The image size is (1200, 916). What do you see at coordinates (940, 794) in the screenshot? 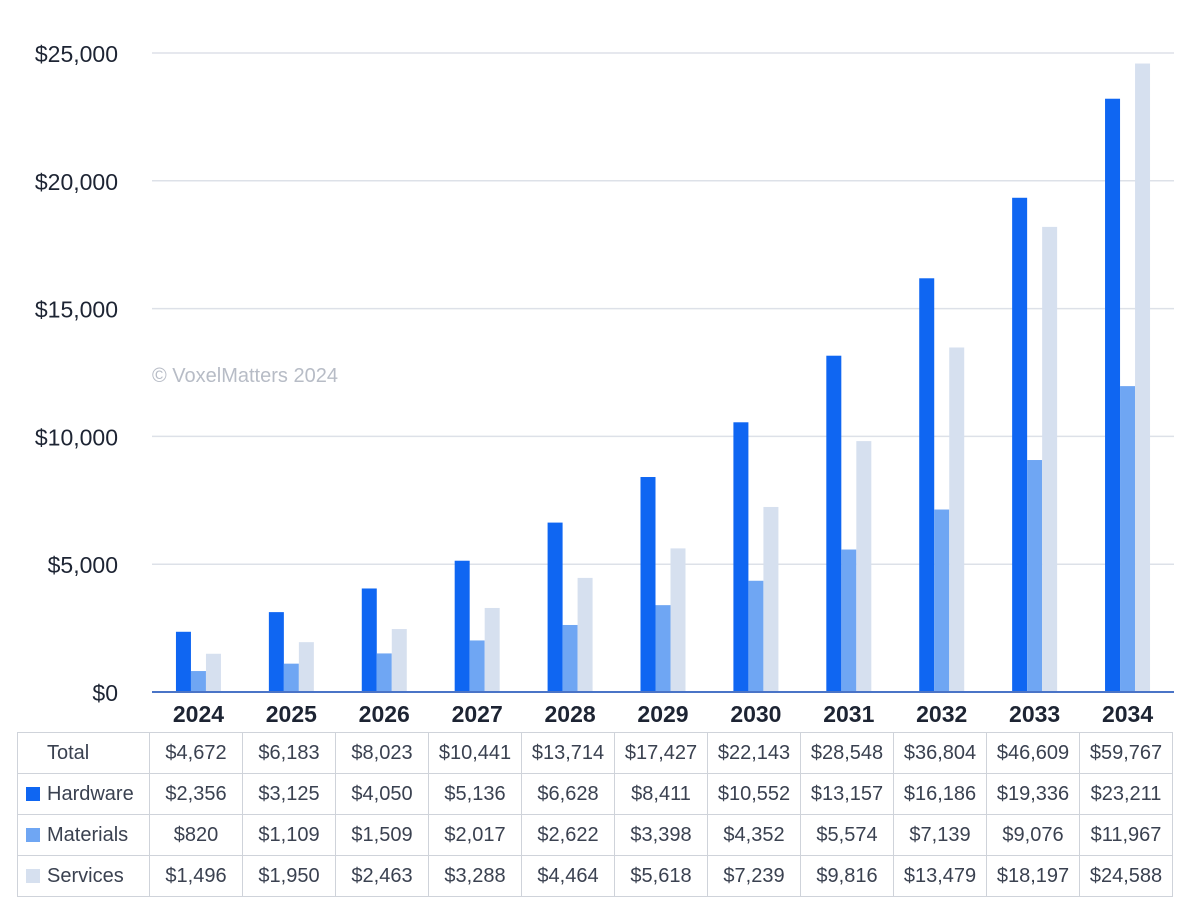
I see `table-cell: $16,186` at bounding box center [940, 794].